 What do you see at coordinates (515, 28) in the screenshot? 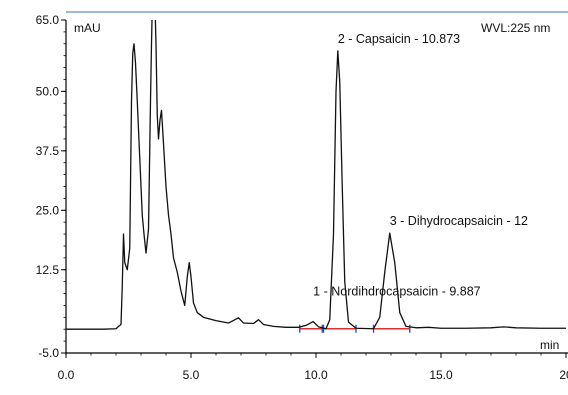
I see `wavelength-label: WVL:225 nm` at bounding box center [515, 28].